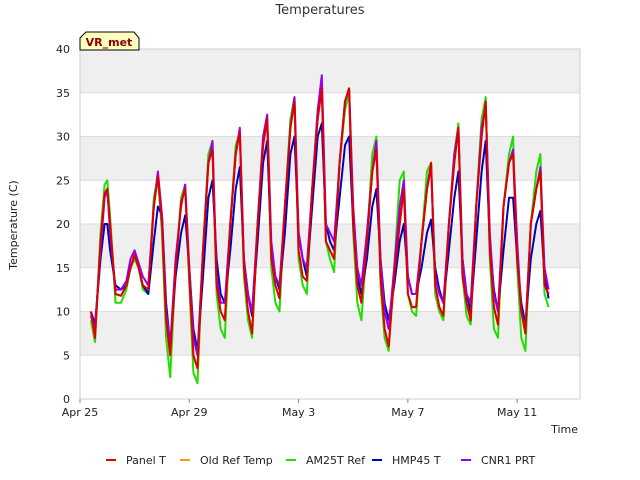 Image resolution: width=640 pixels, height=480 pixels. I want to click on y-tick-label: 10, so click(63, 312).